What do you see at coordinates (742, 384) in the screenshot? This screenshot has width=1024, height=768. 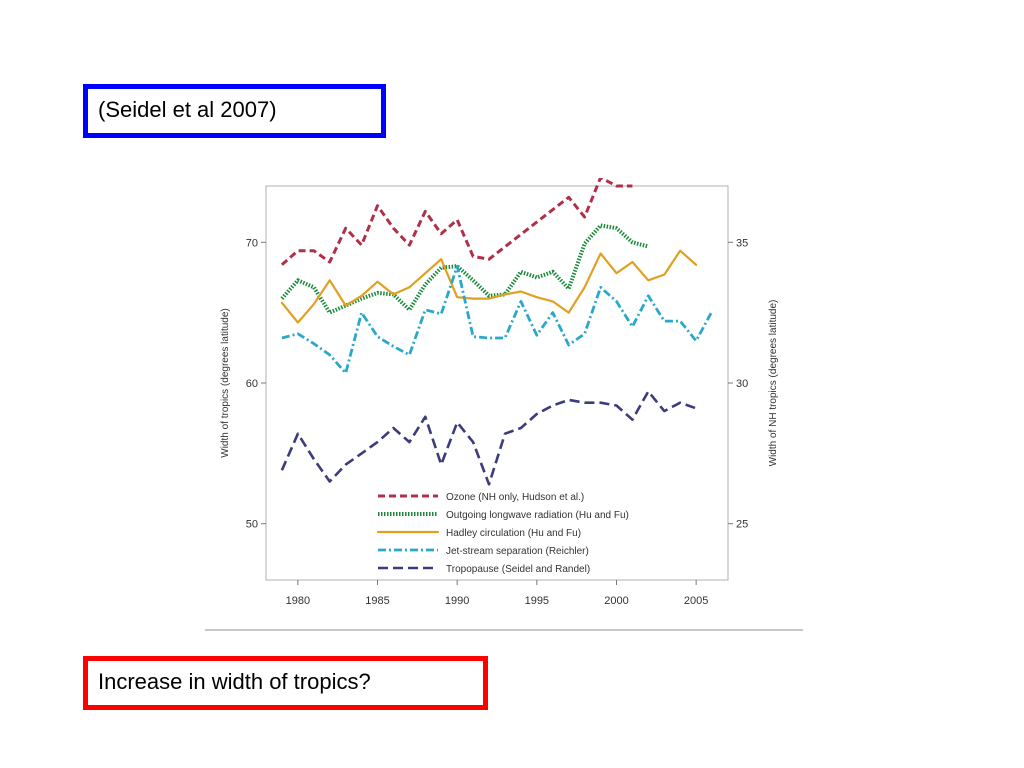 I see `y-tick-label-right: 30` at bounding box center [742, 384].